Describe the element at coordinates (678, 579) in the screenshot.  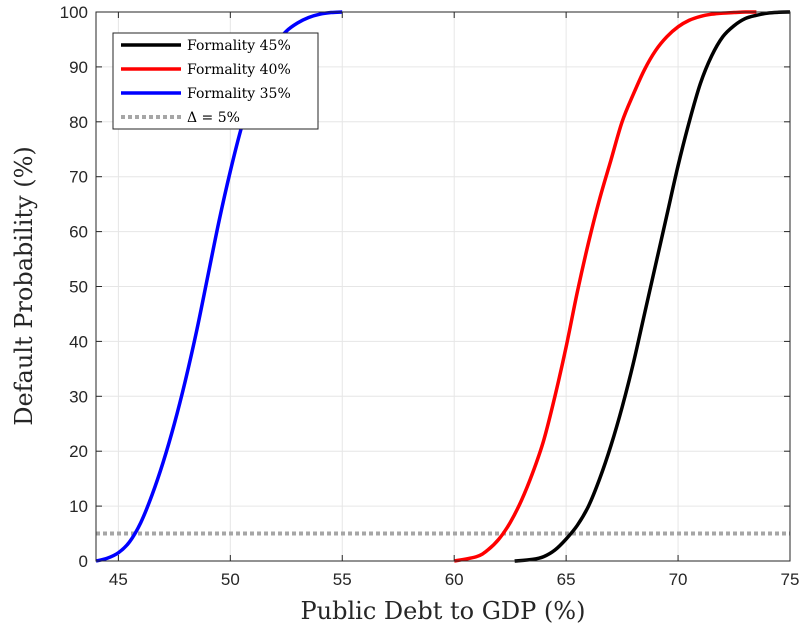
I see `x-tick-label: 70` at that location.